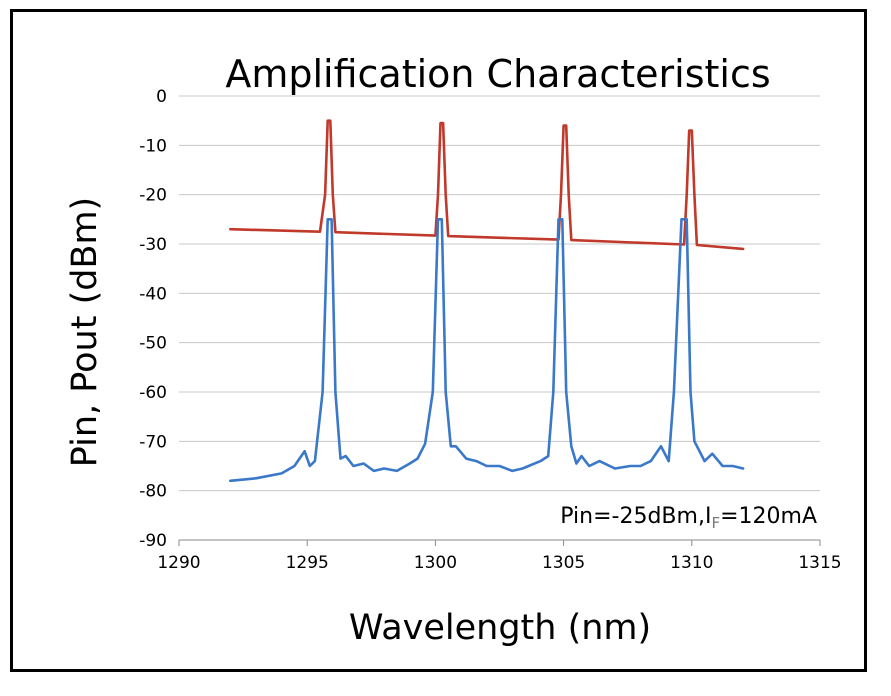 This screenshot has height=696, width=891. What do you see at coordinates (500, 628) in the screenshot?
I see `x-axis-label: Wavelength (nm)` at bounding box center [500, 628].